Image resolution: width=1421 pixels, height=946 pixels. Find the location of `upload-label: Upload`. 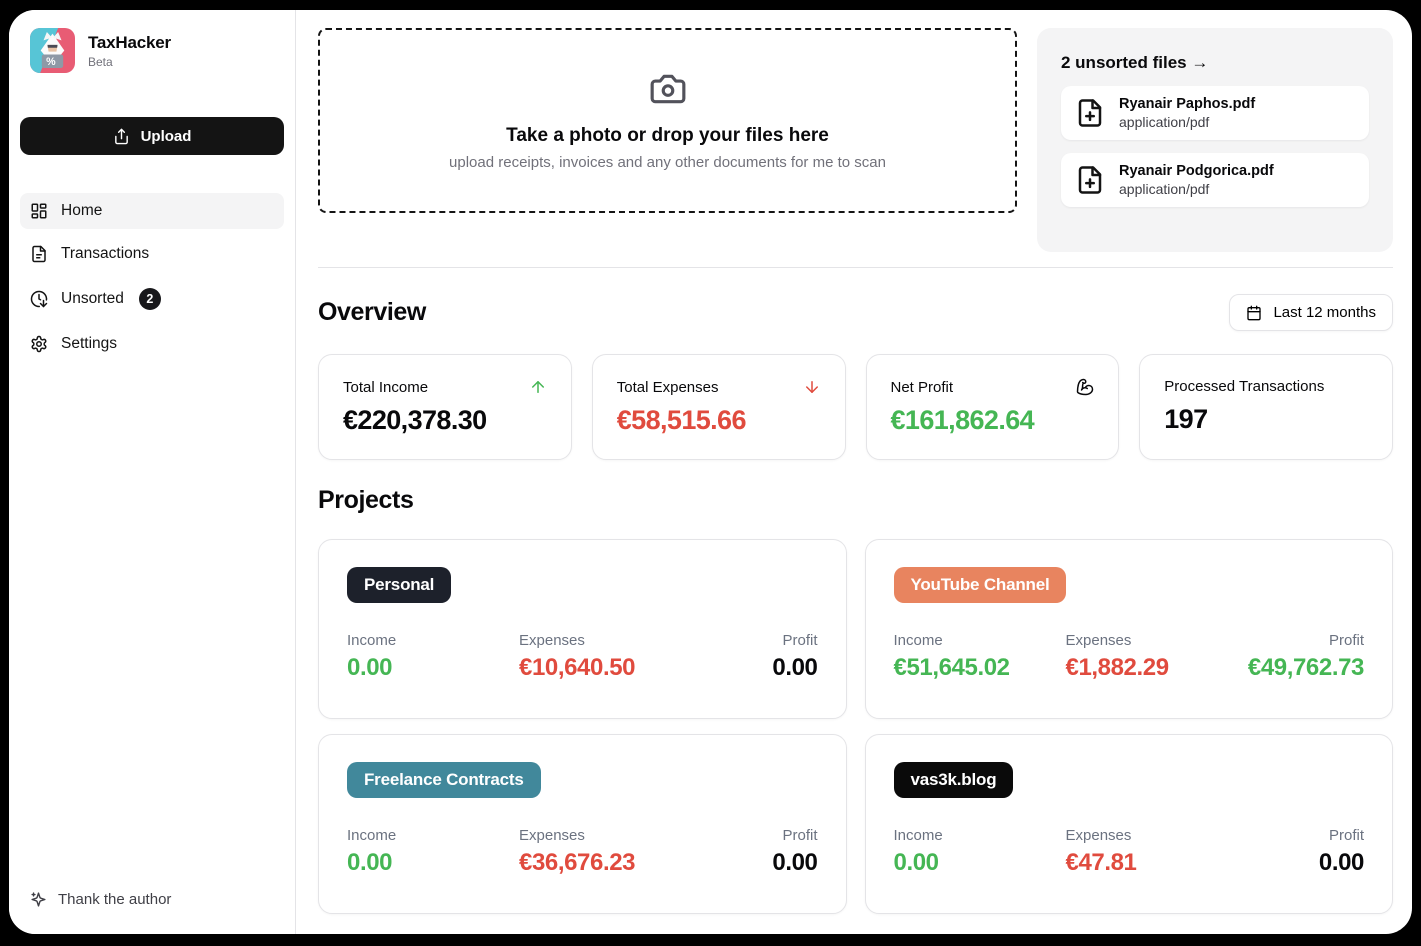

upload-label: Upload is located at coordinates (166, 136).